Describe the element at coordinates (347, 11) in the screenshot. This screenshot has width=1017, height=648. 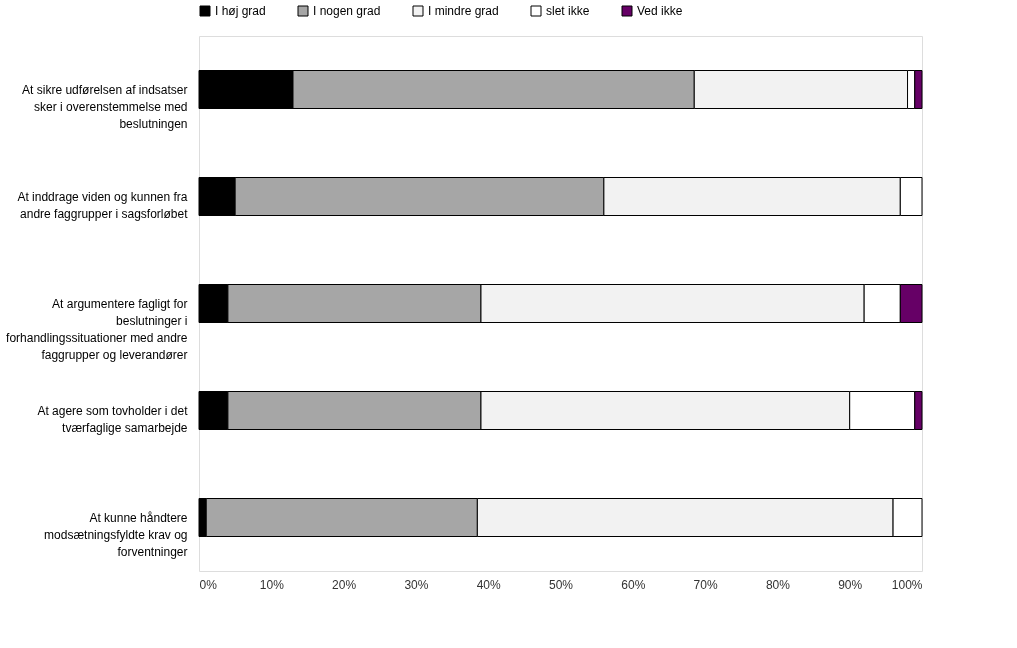
I see `legend-label: I nogen grad` at that location.